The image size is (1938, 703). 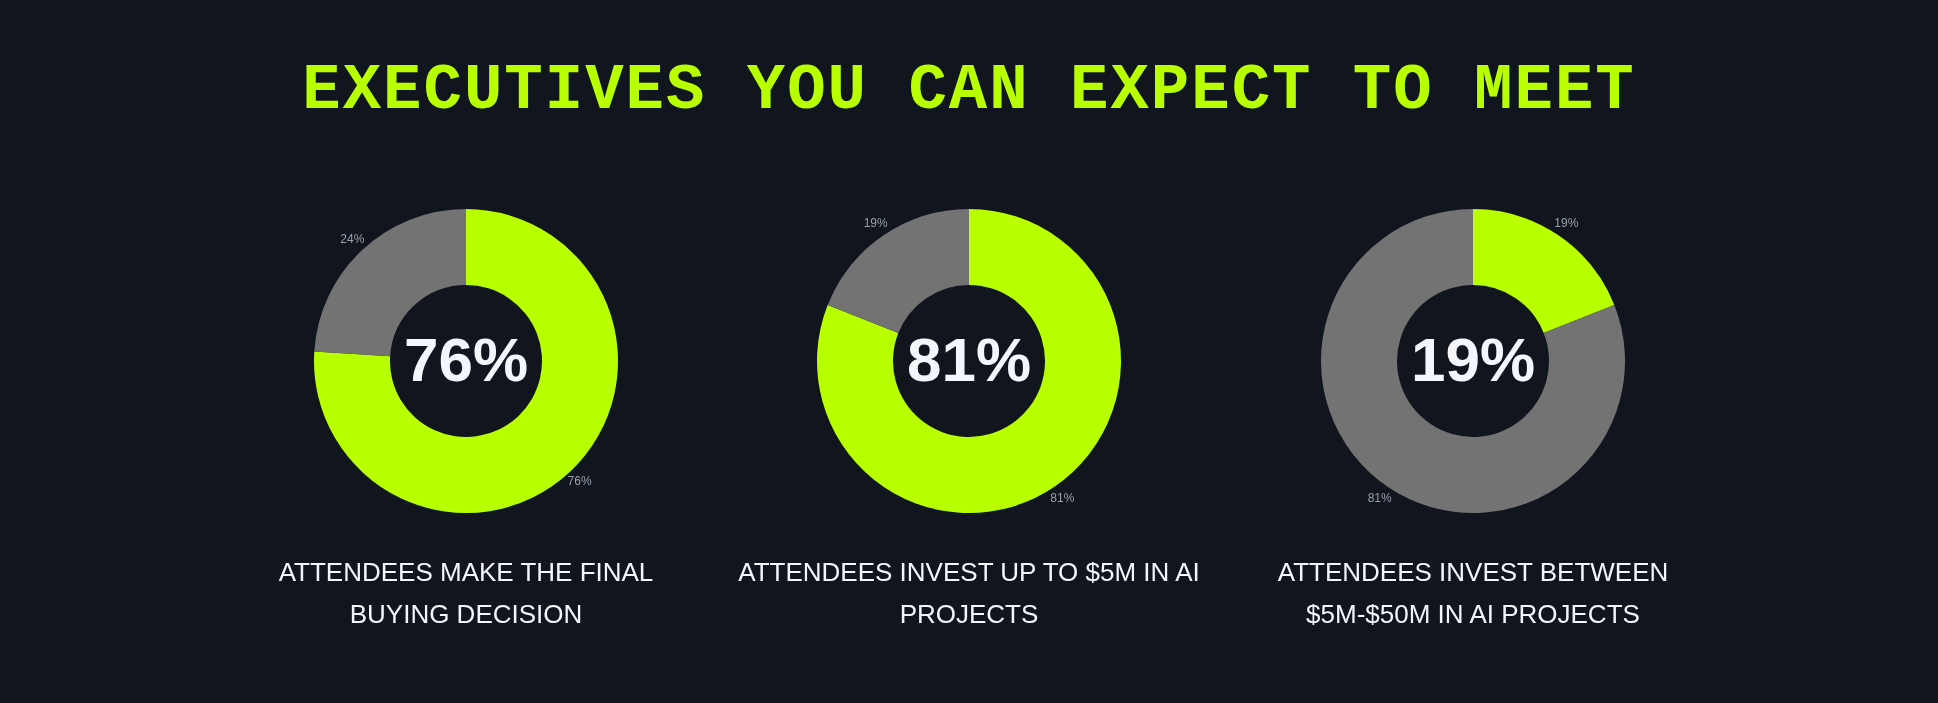 I want to click on data-label: 24%, so click(x=352, y=239).